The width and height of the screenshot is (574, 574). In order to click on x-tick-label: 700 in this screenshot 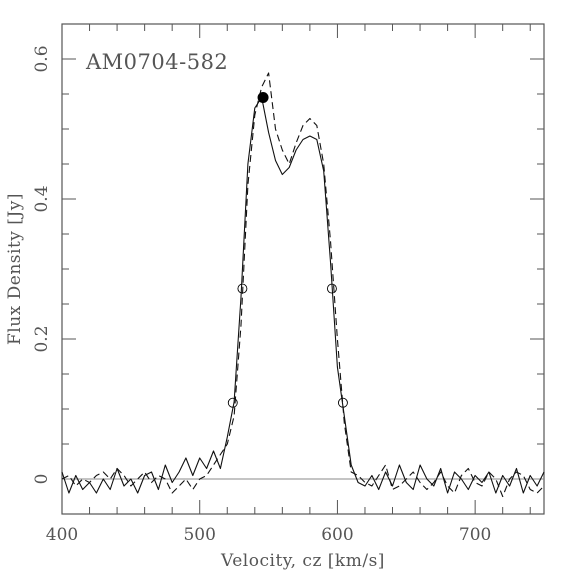, I will do `click(475, 535)`.